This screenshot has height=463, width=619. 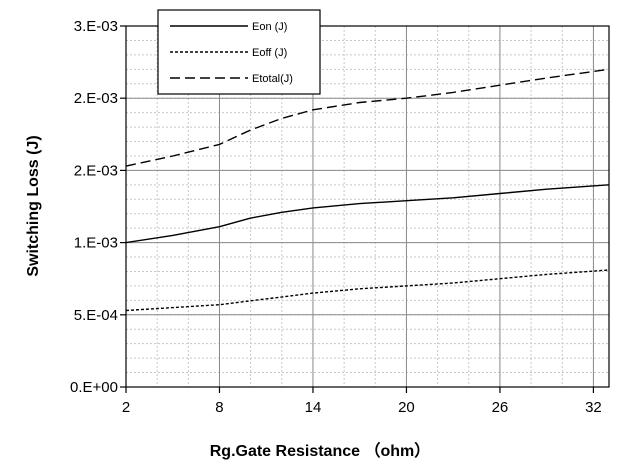 I want to click on y-tick-label: 3.E-03, so click(x=96, y=26).